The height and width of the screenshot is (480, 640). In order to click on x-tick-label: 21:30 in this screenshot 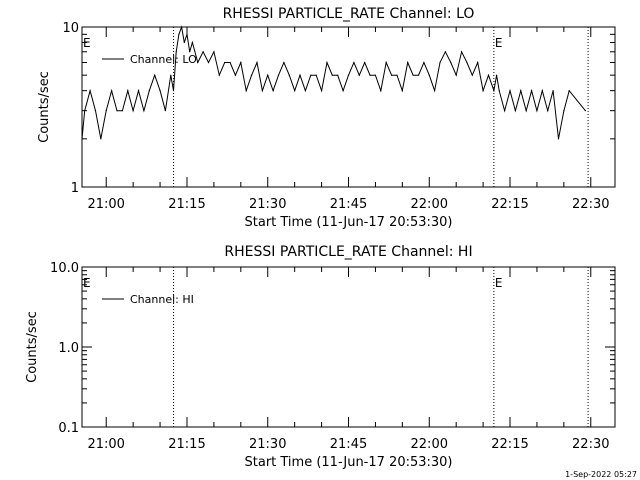, I will do `click(267, 444)`.